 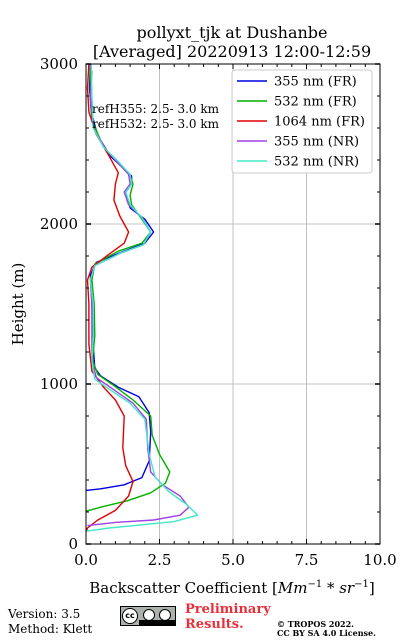 What do you see at coordinates (361, 584) in the screenshot?
I see `x-axis-label-exp2: −1` at bounding box center [361, 584].